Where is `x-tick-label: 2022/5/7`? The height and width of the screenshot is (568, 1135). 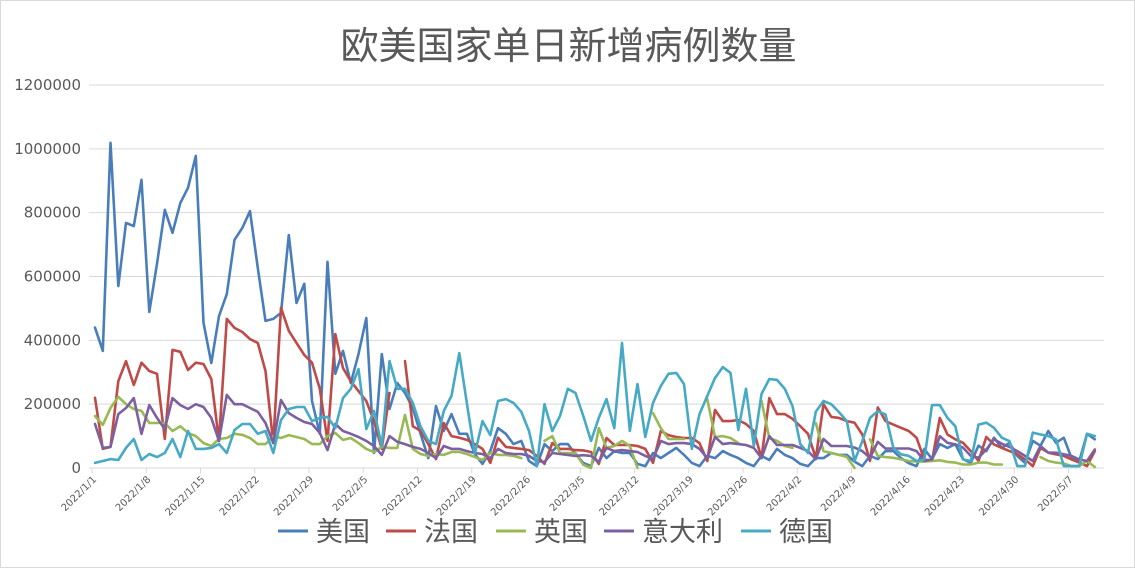
x-tick-label: 2022/5/7 is located at coordinates (1056, 494).